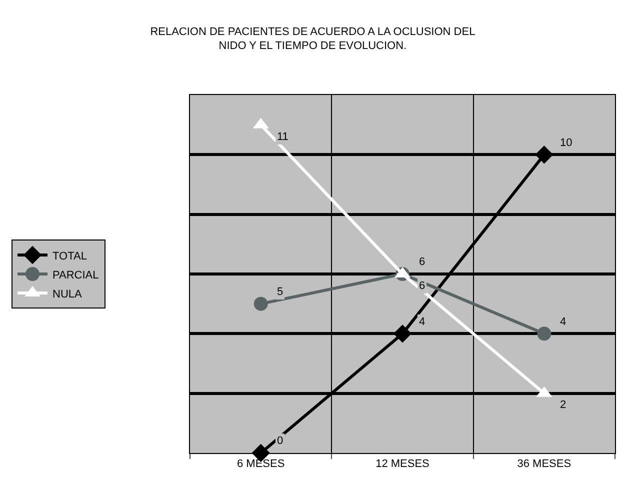 This screenshot has height=498, width=626. What do you see at coordinates (563, 405) in the screenshot?
I see `data-label: 2` at bounding box center [563, 405].